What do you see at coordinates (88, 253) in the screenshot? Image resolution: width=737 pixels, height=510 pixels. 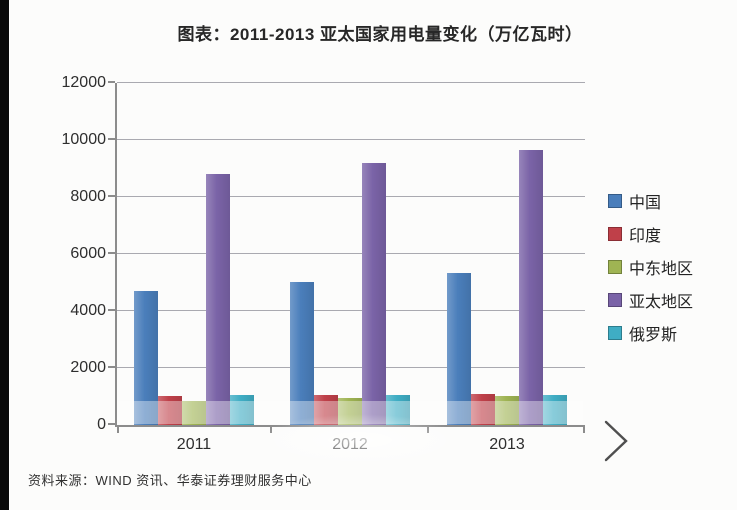 I see `y-tick-label-6000: 6000` at bounding box center [88, 253].